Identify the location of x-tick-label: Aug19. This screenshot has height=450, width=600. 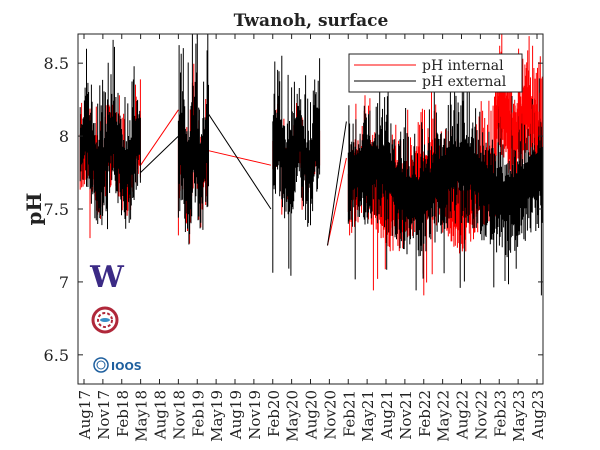
(236, 415).